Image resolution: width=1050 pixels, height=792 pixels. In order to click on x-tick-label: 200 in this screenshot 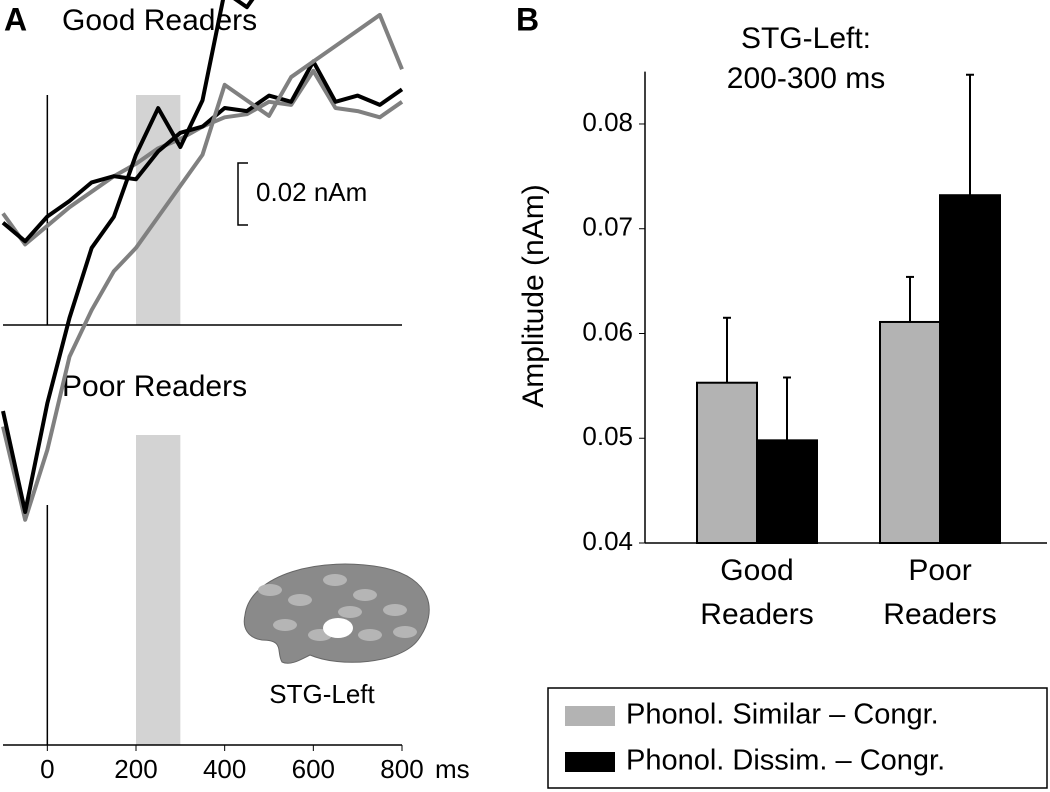, I will do `click(135, 769)`.